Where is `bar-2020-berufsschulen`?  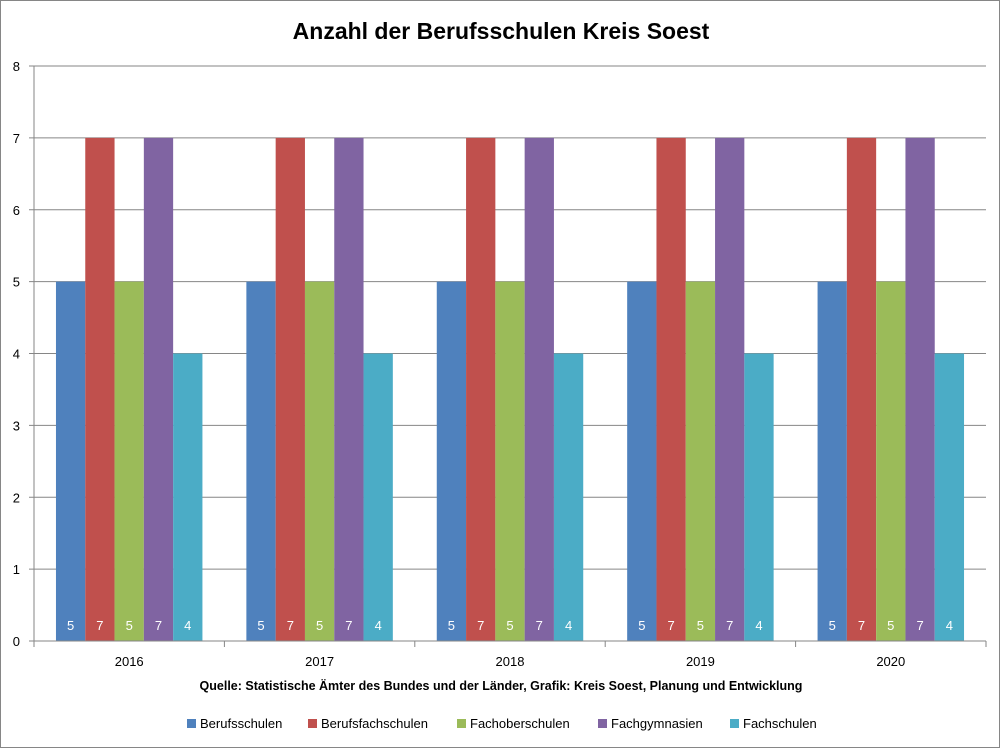
bar-2020-berufsschulen is located at coordinates (832, 461).